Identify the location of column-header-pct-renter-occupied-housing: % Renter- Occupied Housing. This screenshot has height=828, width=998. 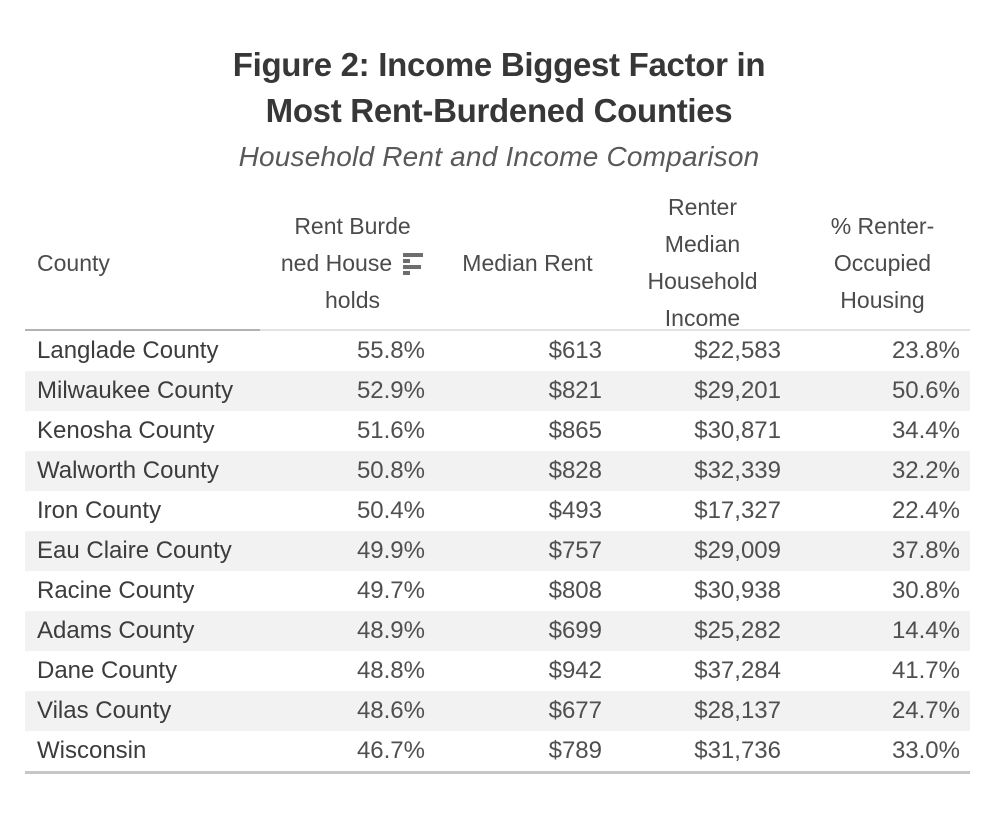
(882, 264).